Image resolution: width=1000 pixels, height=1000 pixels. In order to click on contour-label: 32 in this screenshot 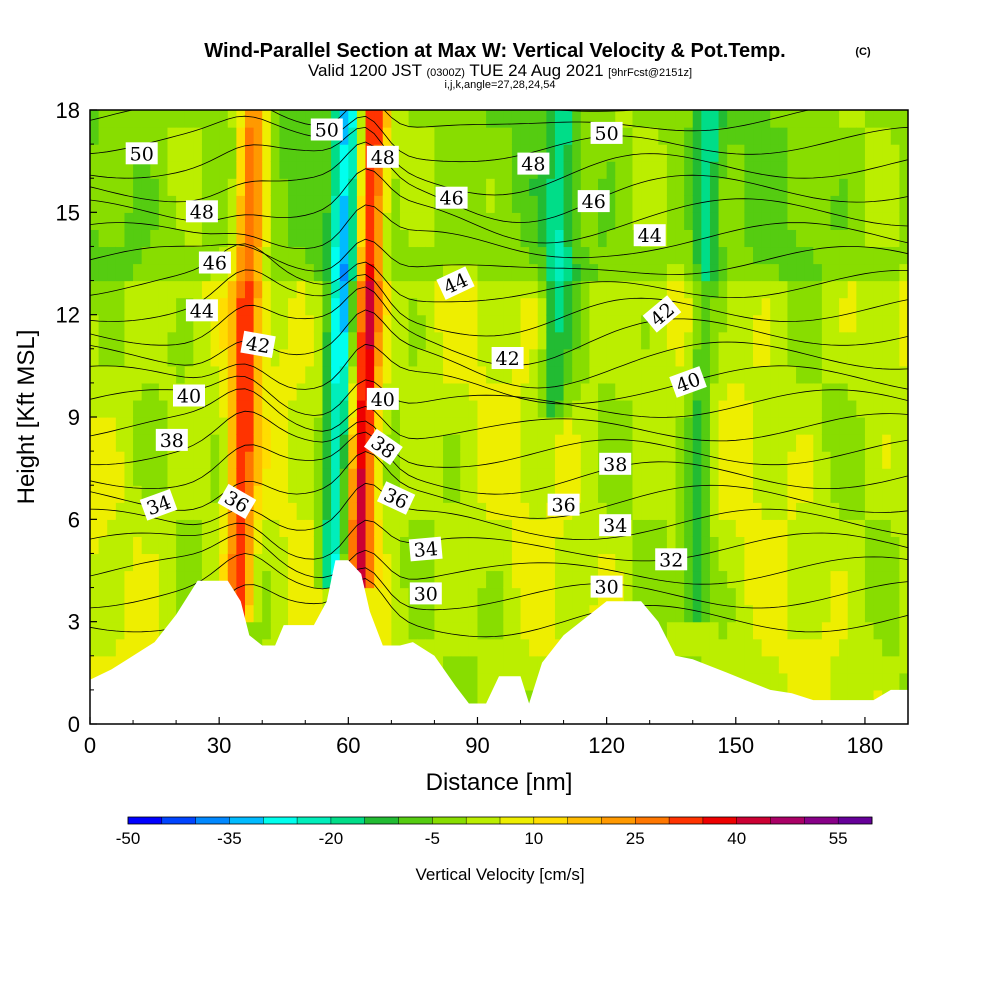, I will do `click(671, 559)`.